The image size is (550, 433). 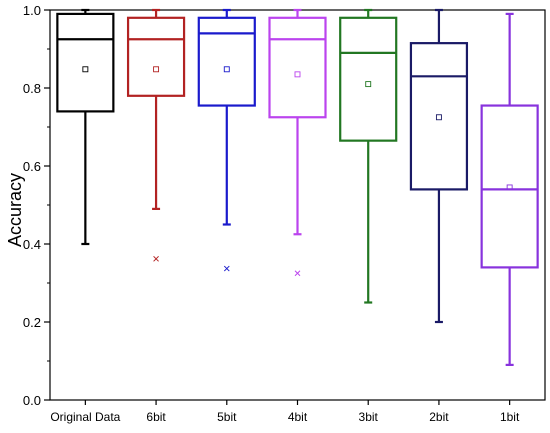 I want to click on box-group-2bit, so click(x=439, y=166).